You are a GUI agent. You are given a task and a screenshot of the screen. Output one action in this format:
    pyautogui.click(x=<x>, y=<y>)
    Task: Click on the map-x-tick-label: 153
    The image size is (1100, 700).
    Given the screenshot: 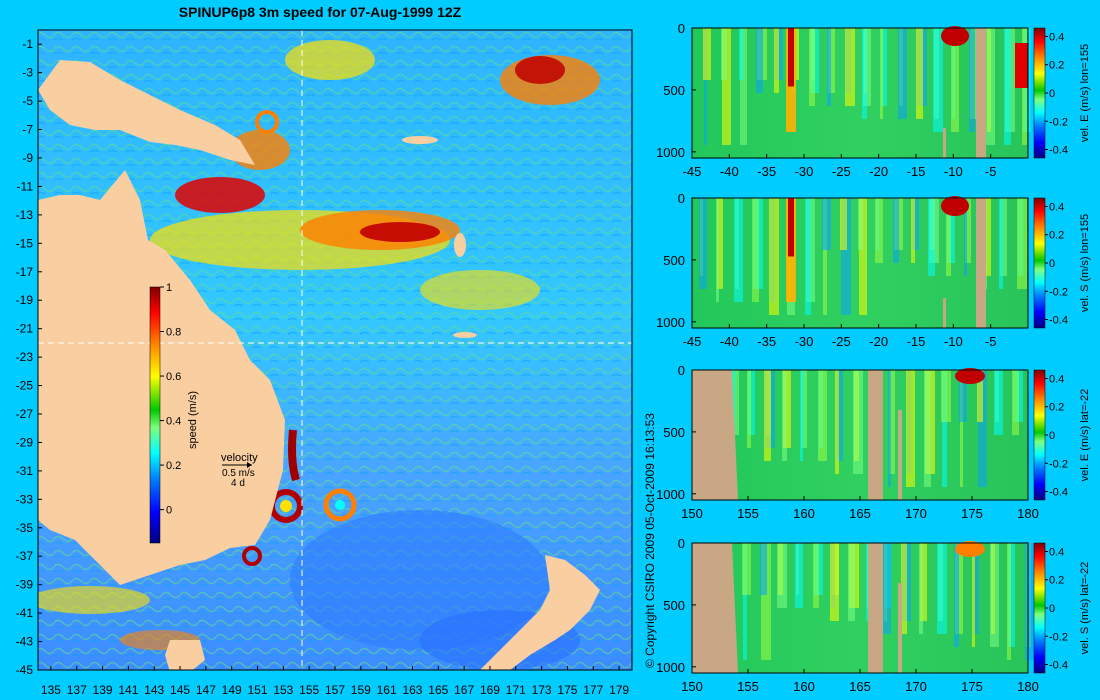 What is the action you would take?
    pyautogui.click(x=283, y=690)
    